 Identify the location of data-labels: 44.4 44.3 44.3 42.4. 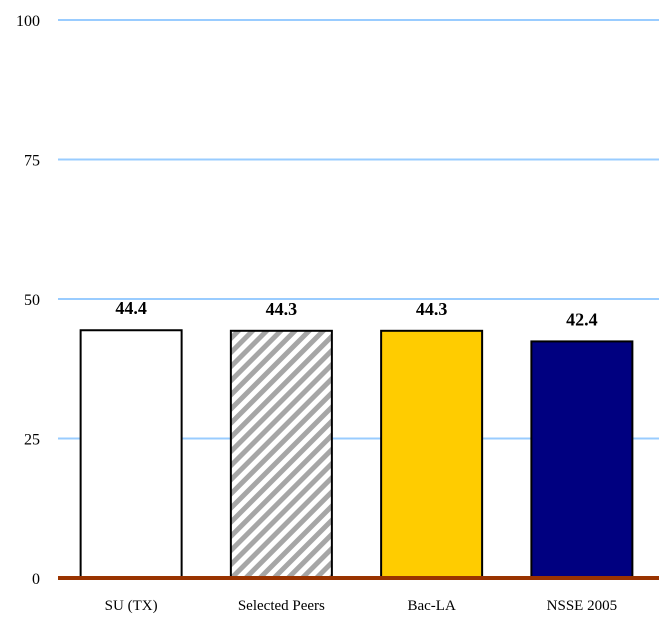
(356, 313).